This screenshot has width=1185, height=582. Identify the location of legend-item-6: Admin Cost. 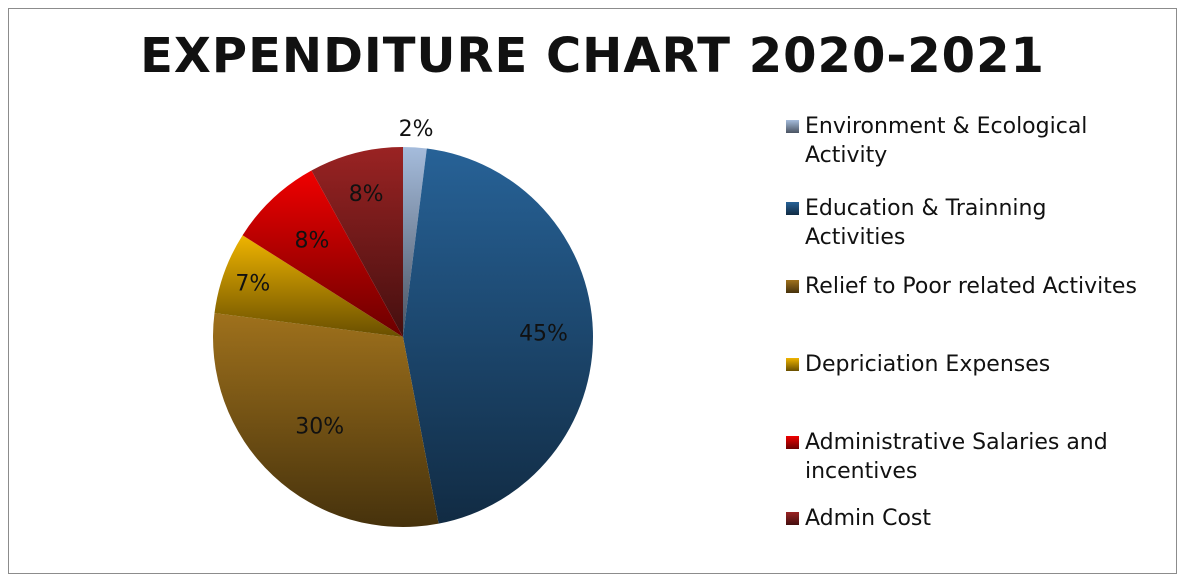
(968, 518).